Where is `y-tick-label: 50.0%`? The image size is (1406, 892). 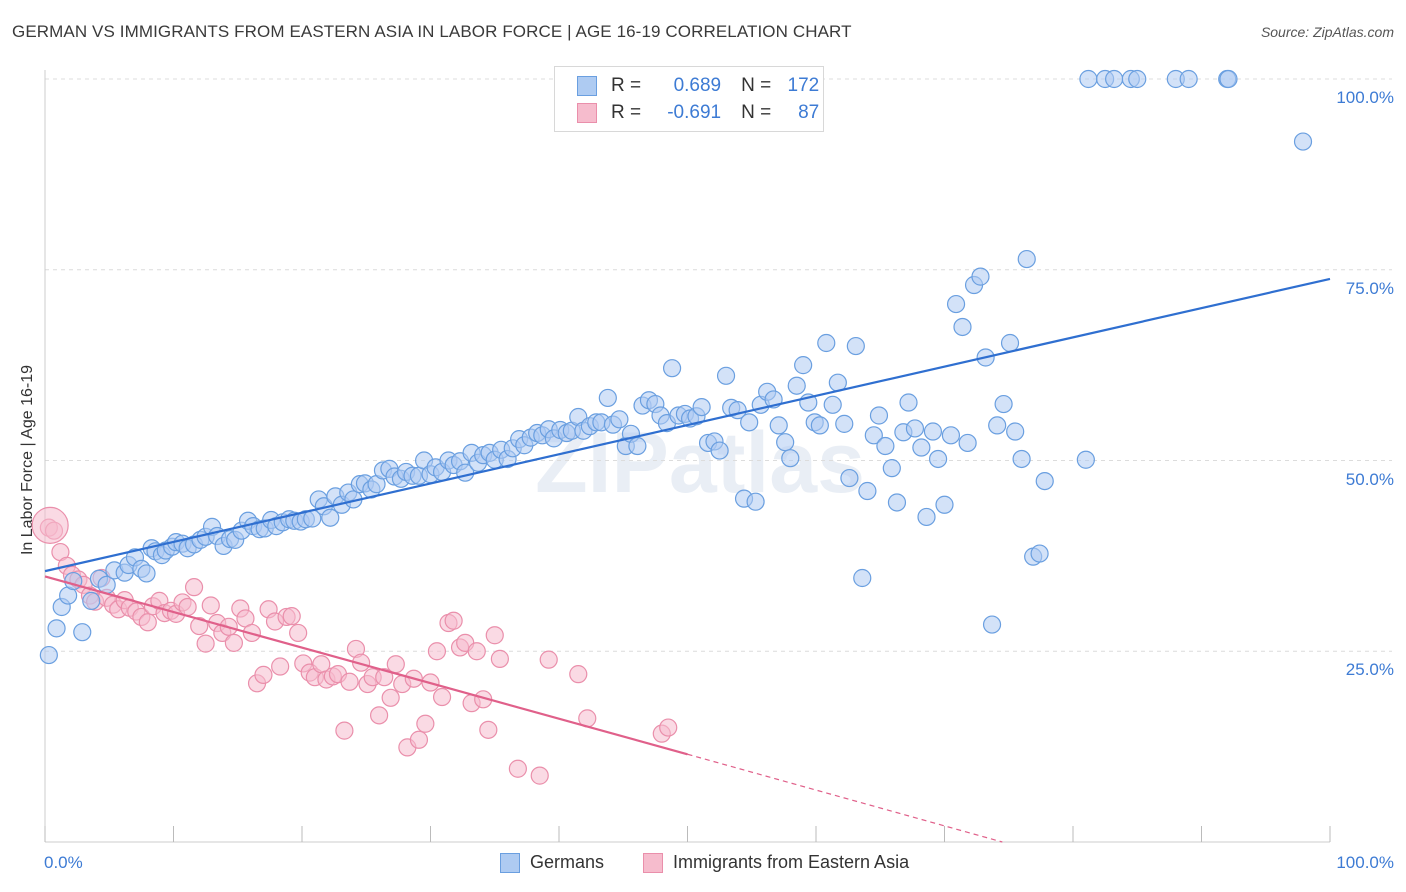
y-tick-label: 50.0% is located at coordinates (1369, 479).